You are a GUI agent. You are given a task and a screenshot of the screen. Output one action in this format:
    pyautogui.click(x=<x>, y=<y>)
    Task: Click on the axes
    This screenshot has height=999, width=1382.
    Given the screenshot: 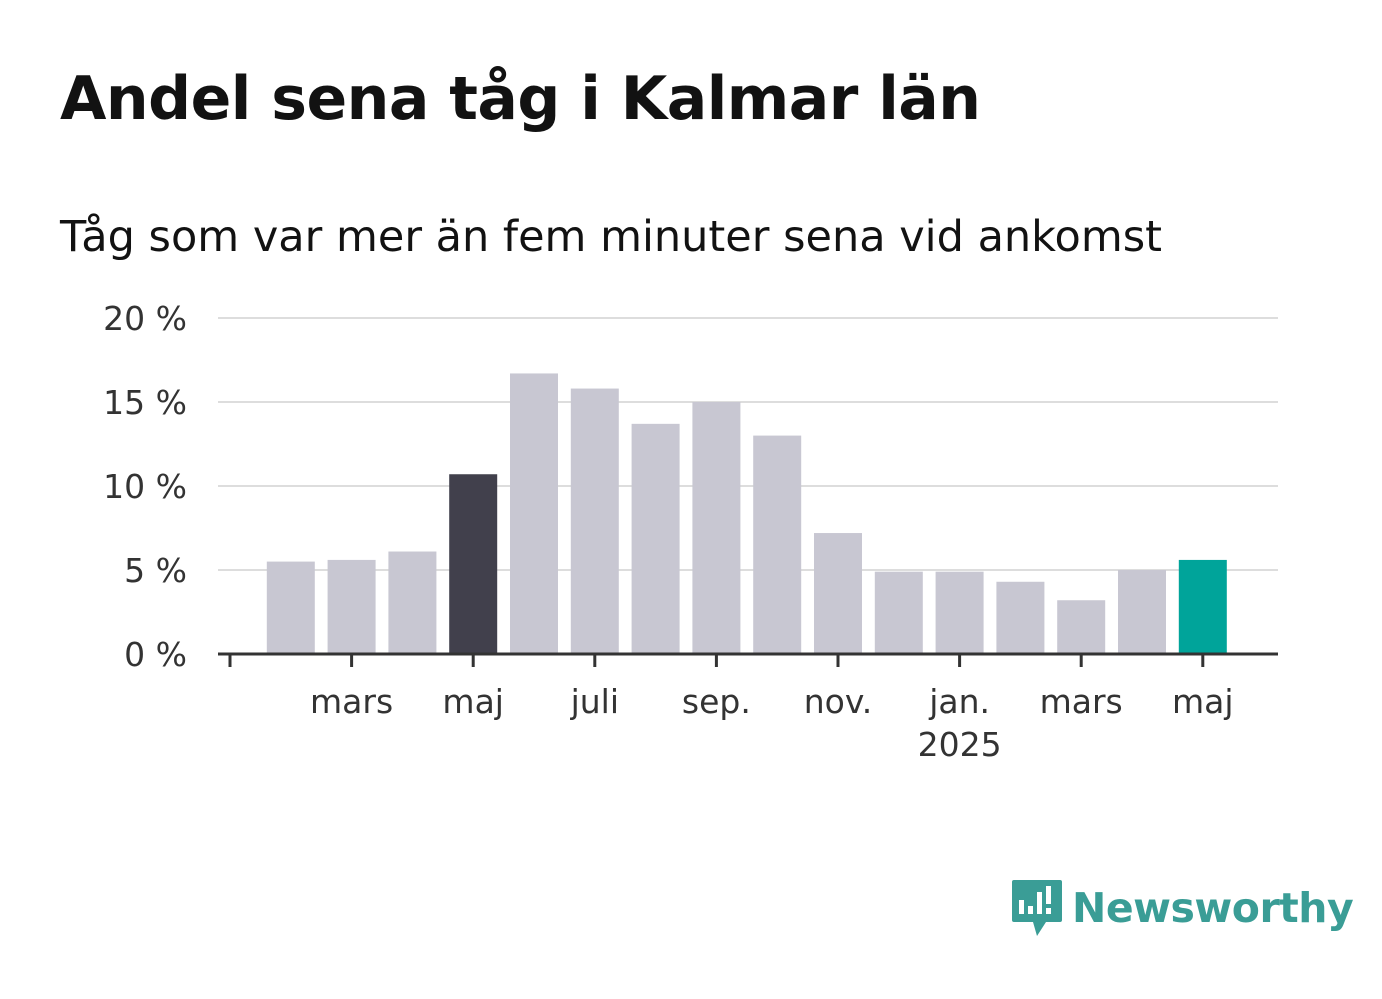 What is the action you would take?
    pyautogui.click(x=748, y=659)
    